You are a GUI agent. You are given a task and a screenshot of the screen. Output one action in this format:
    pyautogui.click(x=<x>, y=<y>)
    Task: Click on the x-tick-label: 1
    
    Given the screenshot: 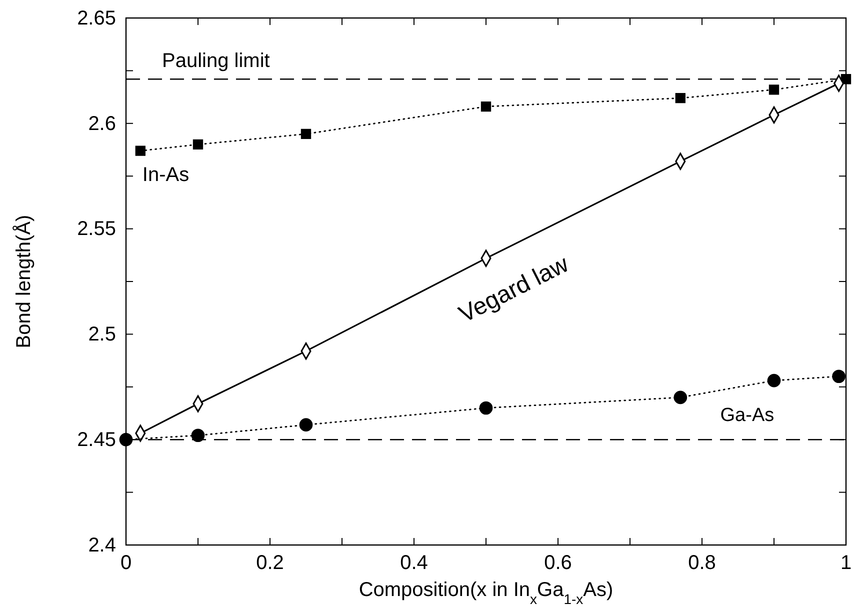 What is the action you would take?
    pyautogui.click(x=846, y=563)
    